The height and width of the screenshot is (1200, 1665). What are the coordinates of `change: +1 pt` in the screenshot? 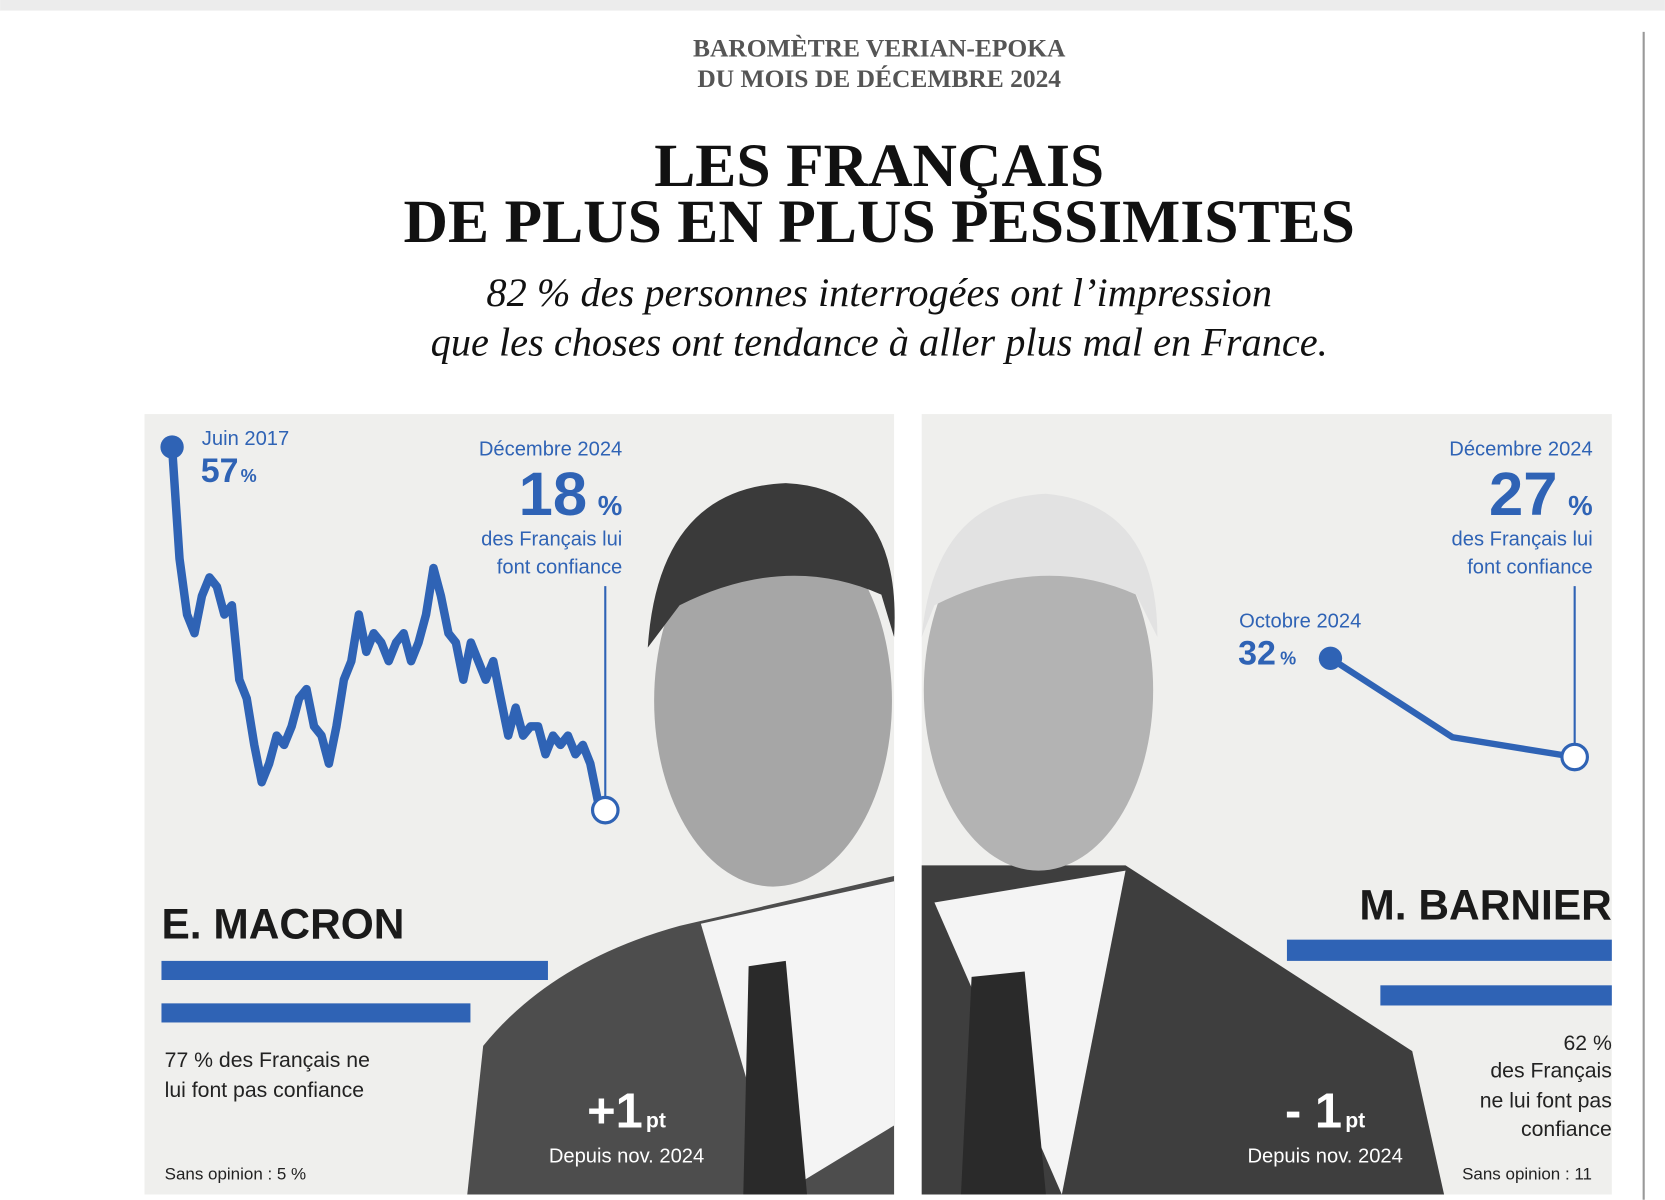 It's located at (626, 1112).